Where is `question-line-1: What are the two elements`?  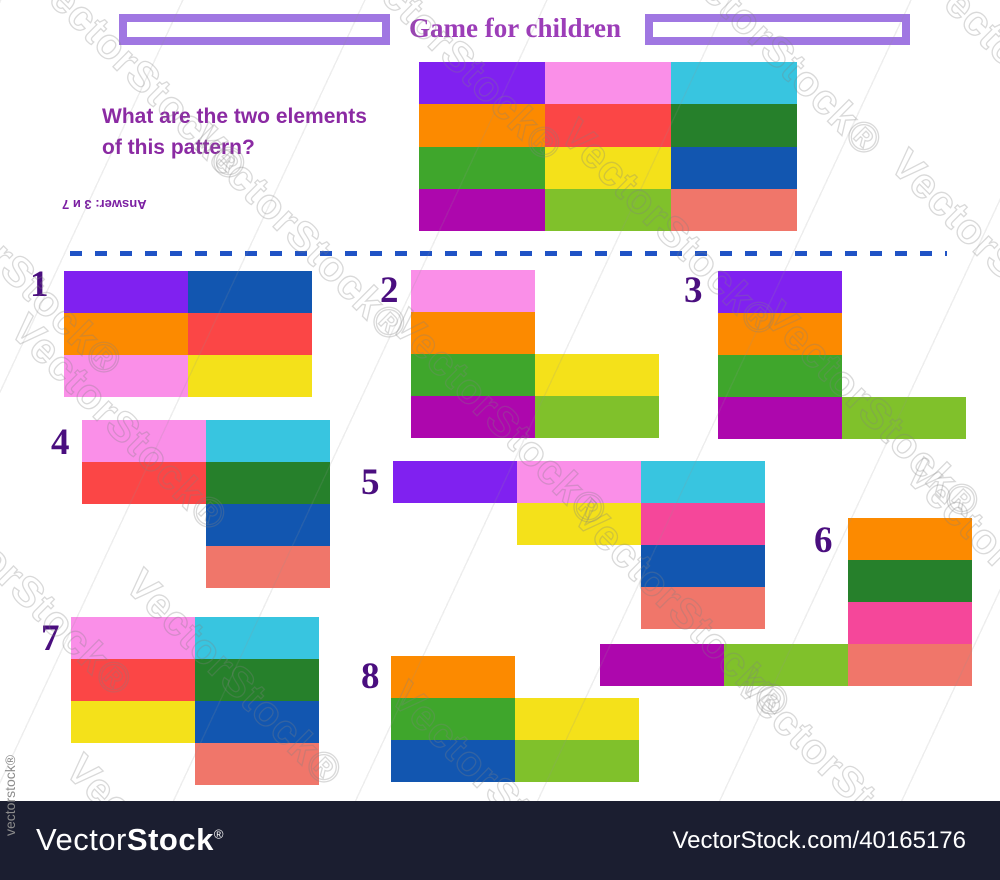 question-line-1: What are the two elements is located at coordinates (234, 116).